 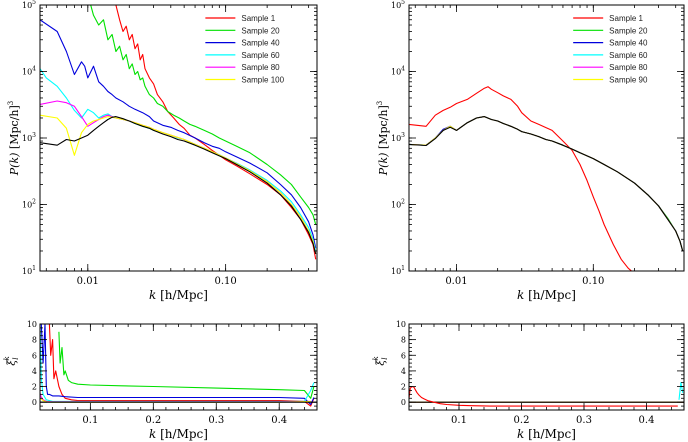 I want to click on legend-label: Sample 100, so click(x=262, y=80).